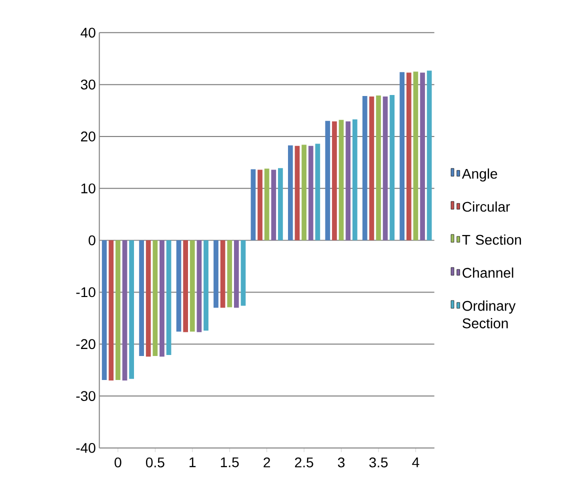 This screenshot has width=578, height=478. Describe the element at coordinates (378, 462) in the screenshot. I see `x-tick-label: 3.5` at that location.